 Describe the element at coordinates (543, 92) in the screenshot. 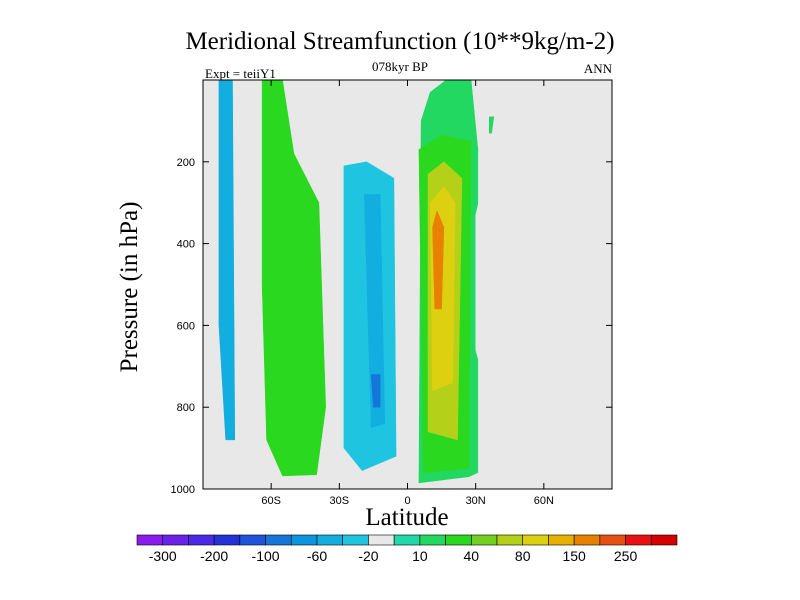

I see `contour-region-north-upper-speck` at that location.